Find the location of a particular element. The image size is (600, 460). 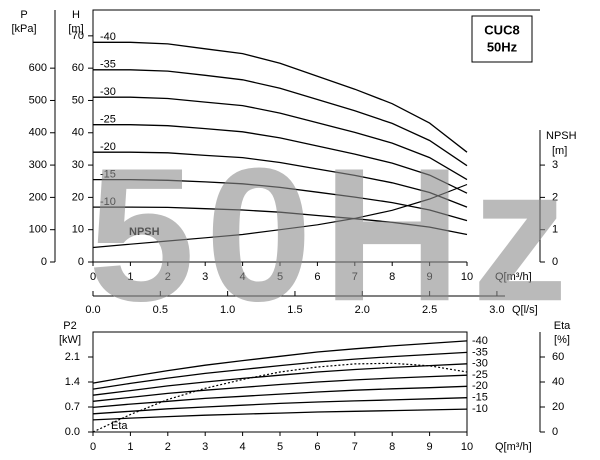

y-tick-label: 40 is located at coordinates (78, 133).